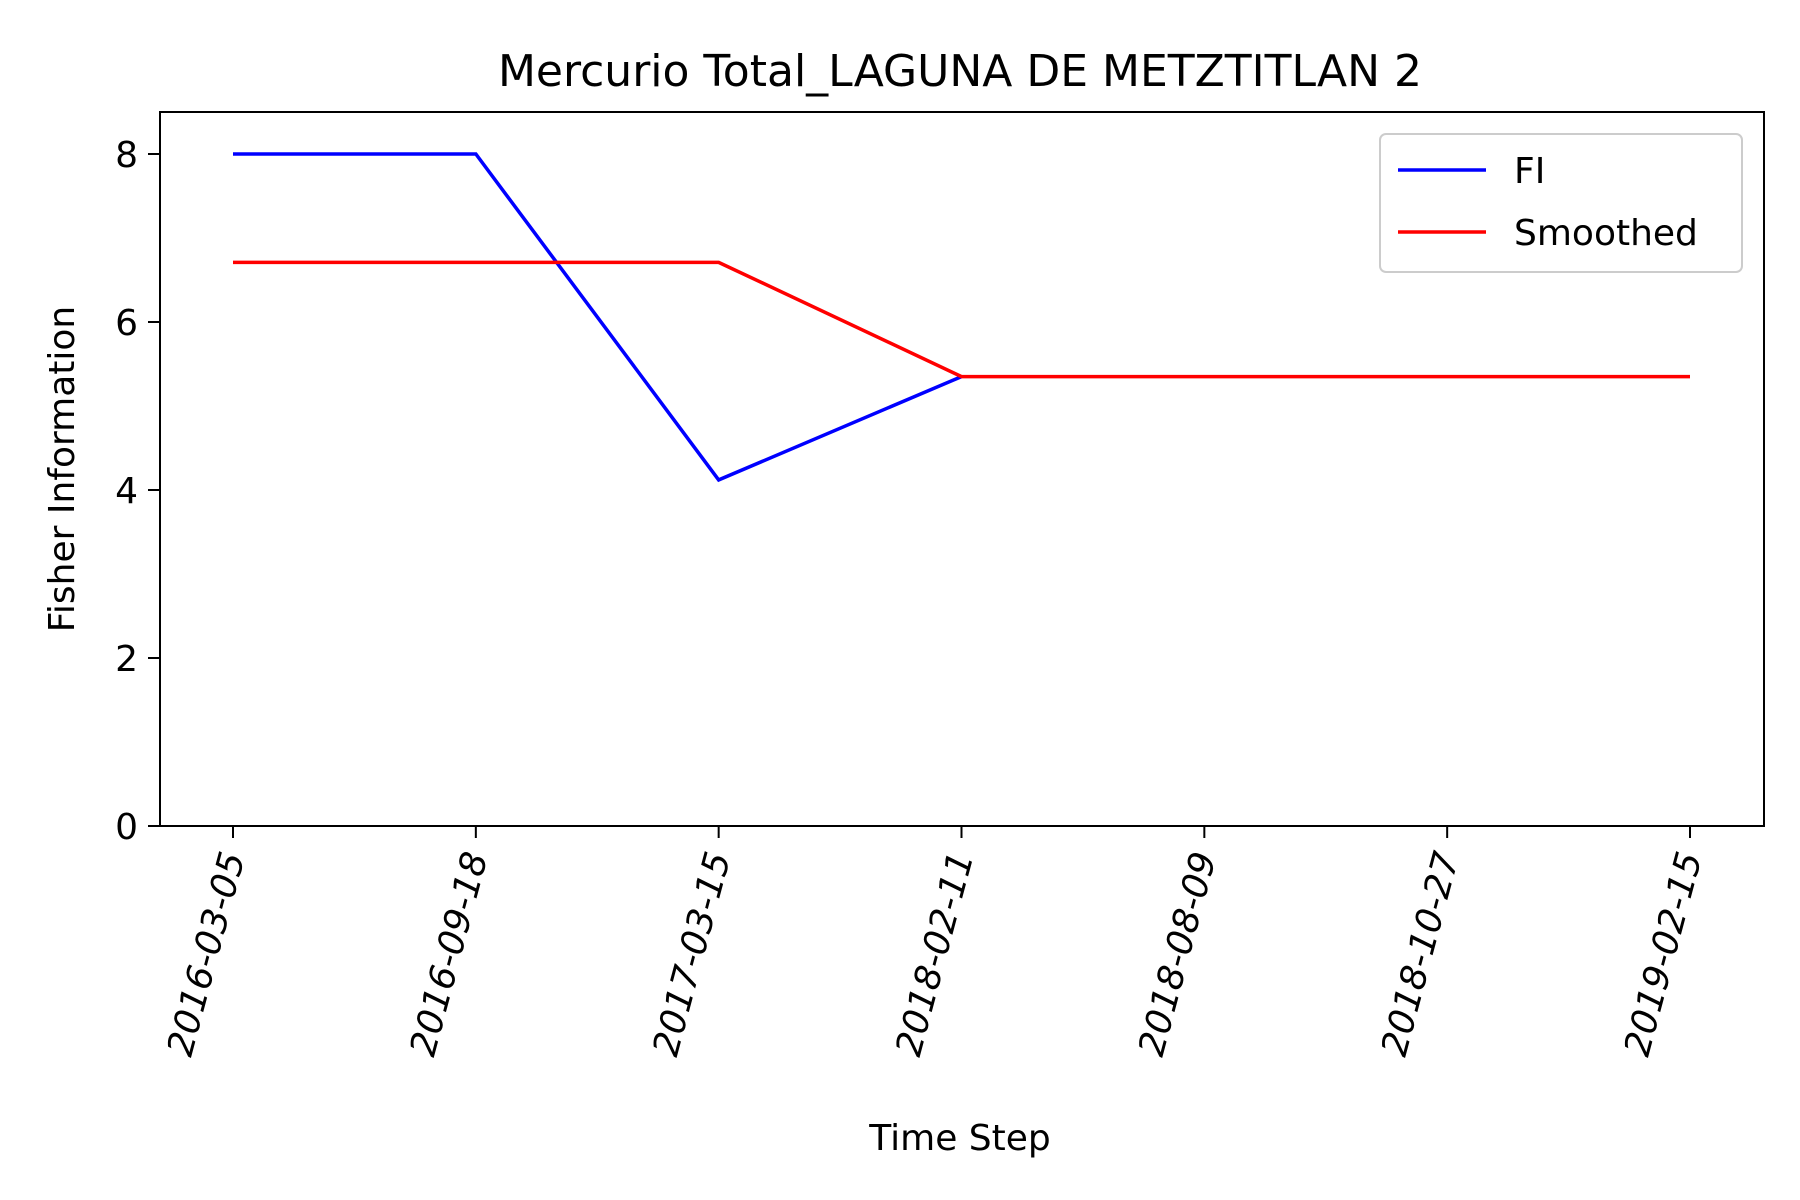  Describe the element at coordinates (126, 323) in the screenshot. I see `y-tick-label: 6` at that location.